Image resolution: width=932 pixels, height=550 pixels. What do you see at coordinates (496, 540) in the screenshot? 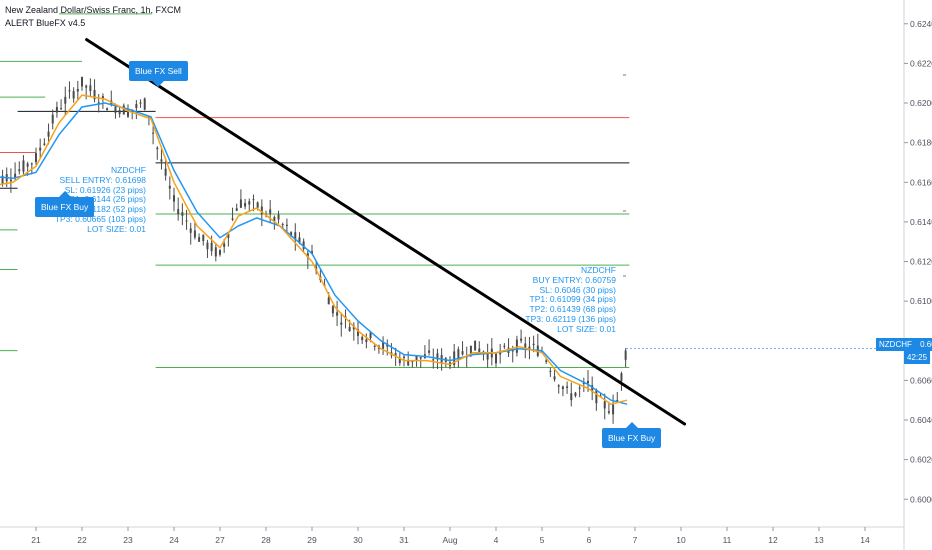
I see `x-tick-label: 4` at bounding box center [496, 540].